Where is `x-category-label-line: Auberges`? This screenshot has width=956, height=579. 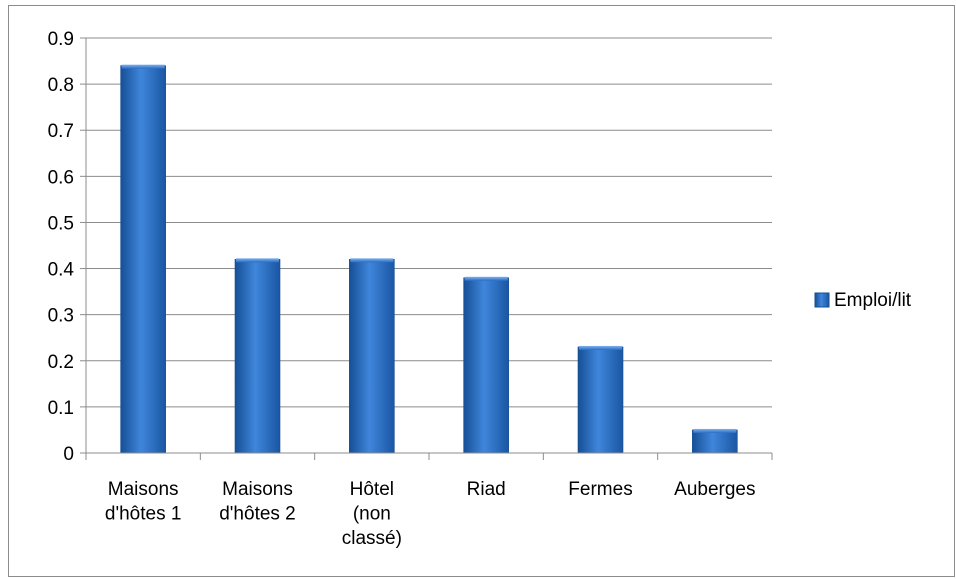 x-category-label-line: Auberges is located at coordinates (714, 489).